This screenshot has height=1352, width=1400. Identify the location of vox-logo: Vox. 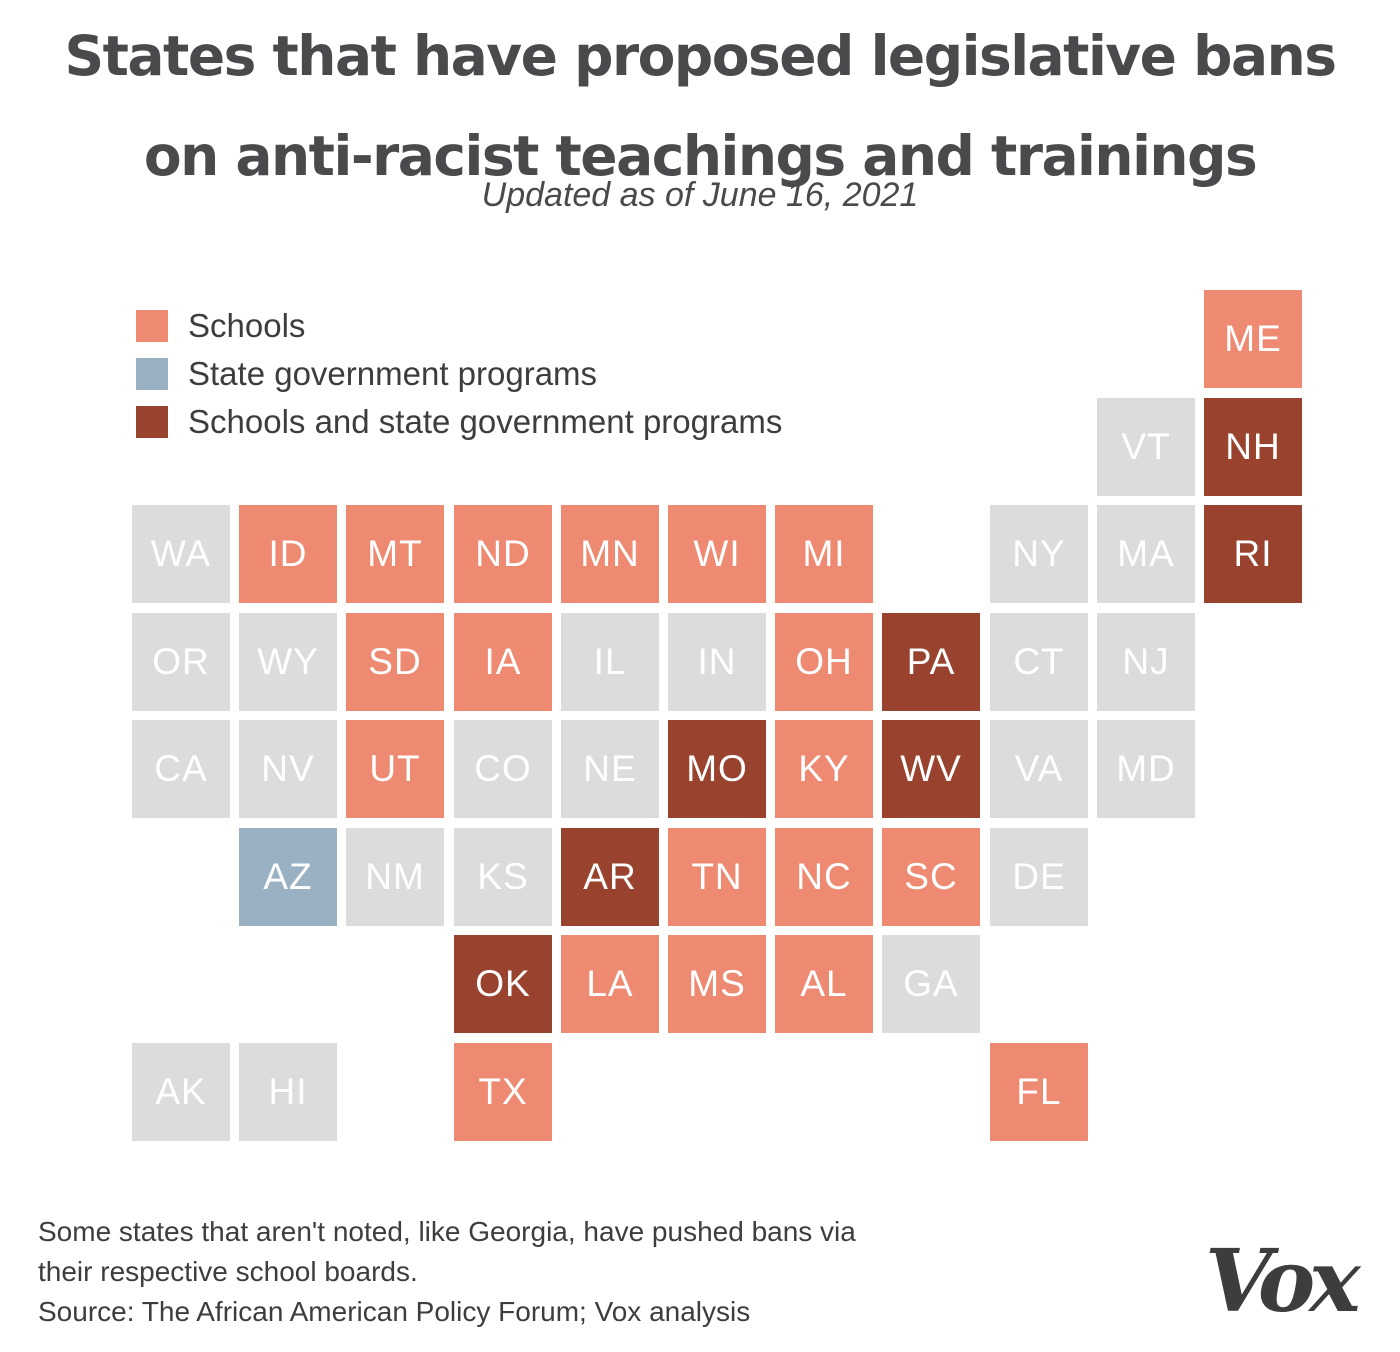
(1282, 1281).